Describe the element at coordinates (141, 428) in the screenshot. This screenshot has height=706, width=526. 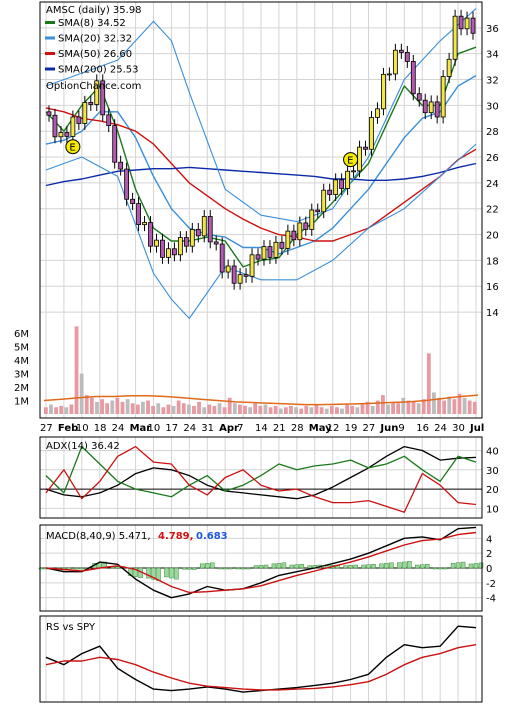
I see `x-tick-5: Mar` at that location.